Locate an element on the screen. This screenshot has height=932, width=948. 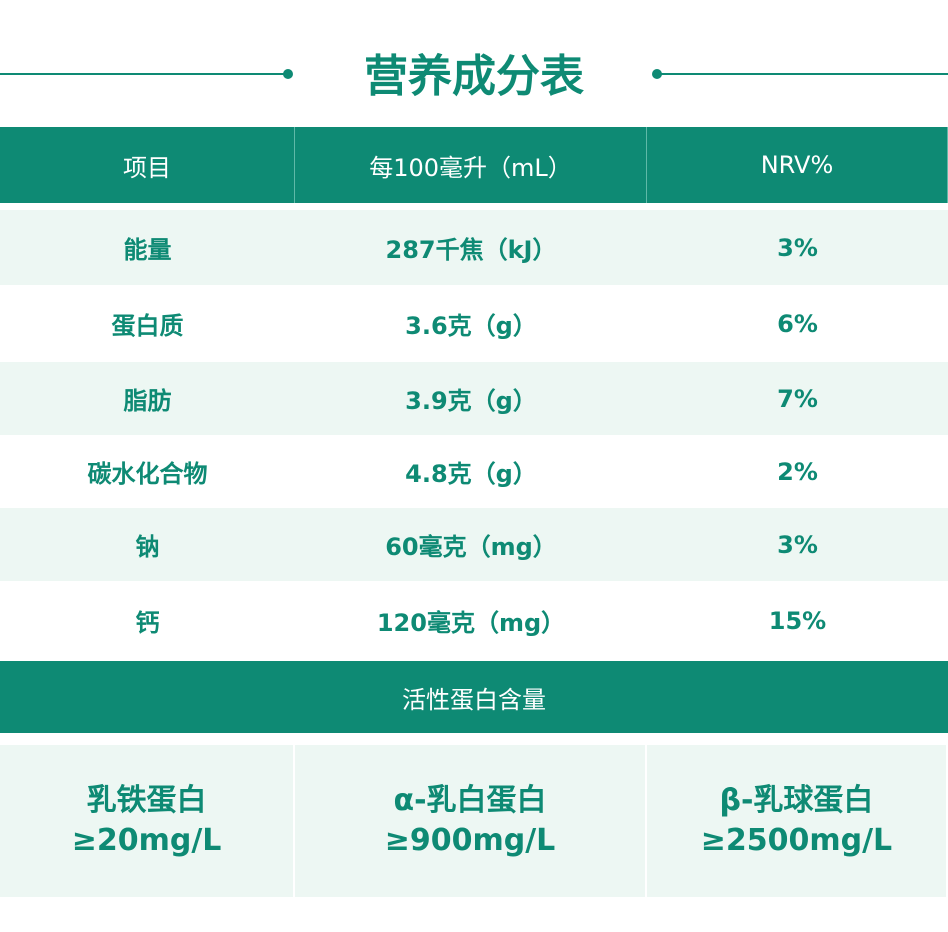
cell: 60毫克（mg） is located at coordinates (471, 547).